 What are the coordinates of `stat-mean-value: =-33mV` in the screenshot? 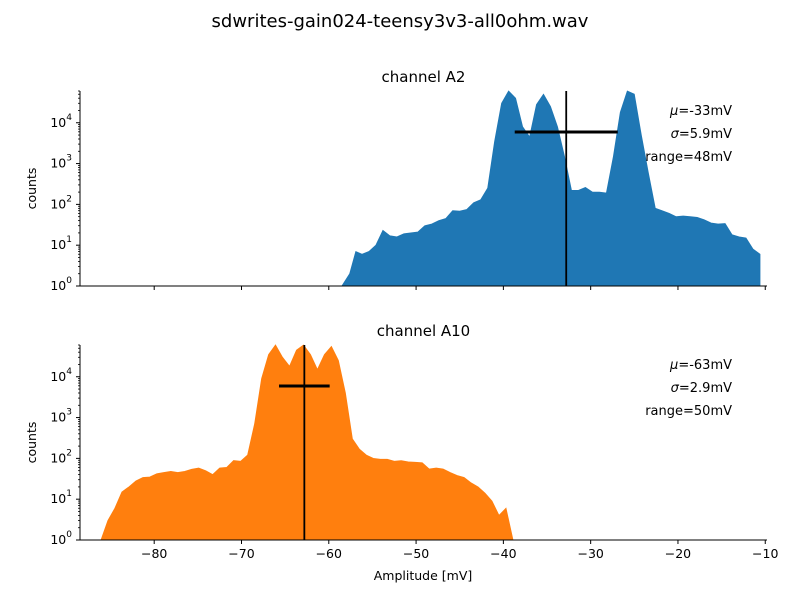 It's located at (705, 111).